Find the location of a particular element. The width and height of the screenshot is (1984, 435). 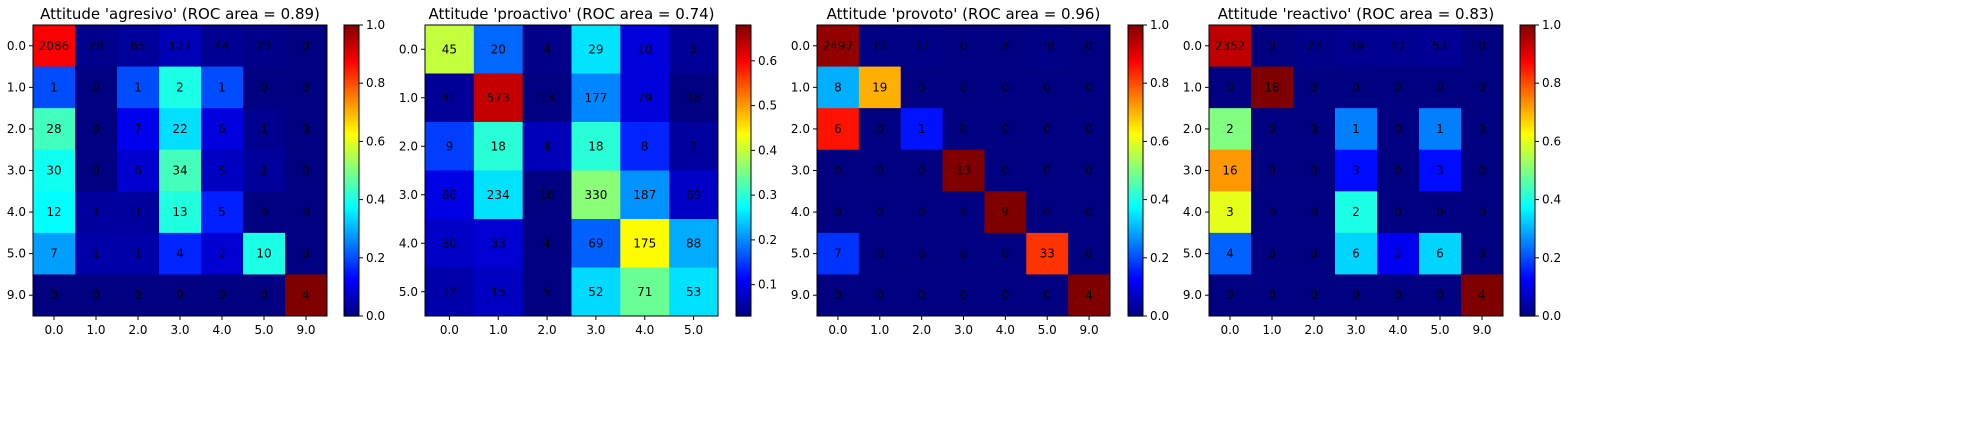

cell-value-label: 6 is located at coordinates (138, 171).